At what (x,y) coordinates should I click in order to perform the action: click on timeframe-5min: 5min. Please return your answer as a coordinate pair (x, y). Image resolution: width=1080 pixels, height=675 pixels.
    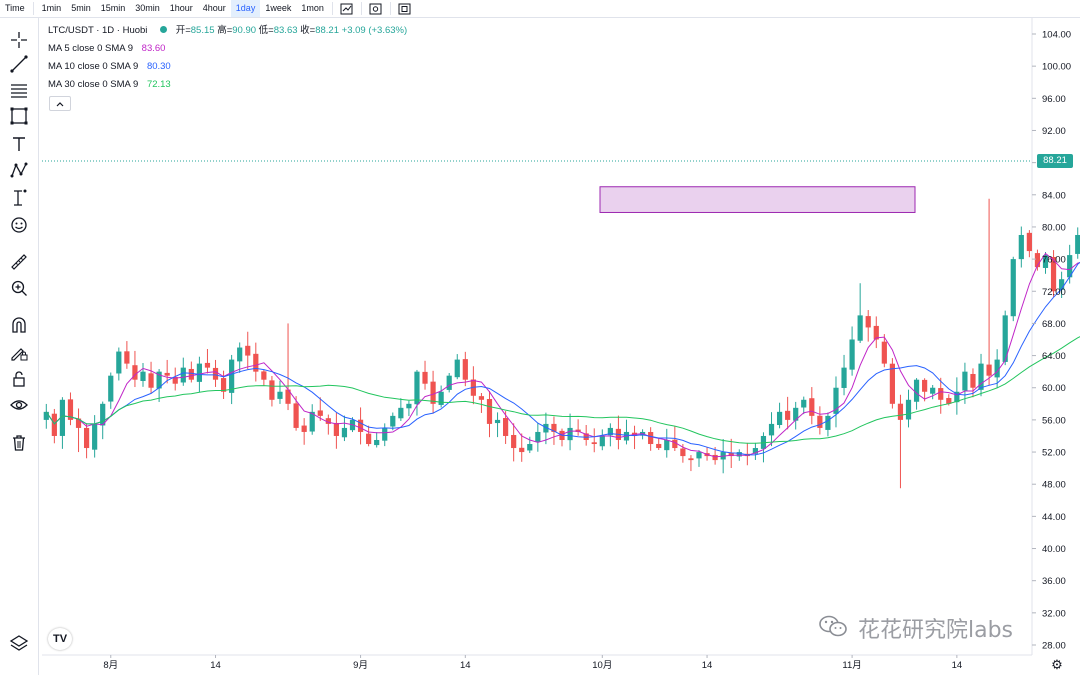
    Looking at the image, I should click on (81, 8).